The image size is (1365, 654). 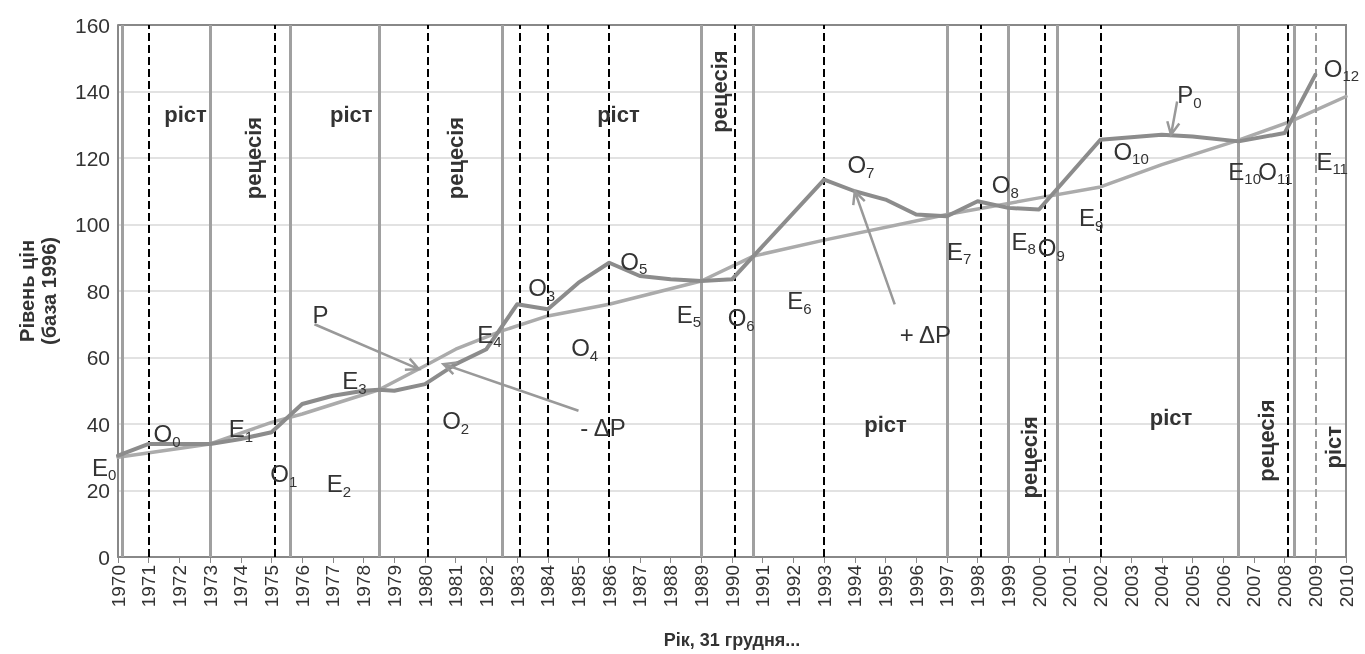 What do you see at coordinates (1192, 586) in the screenshot?
I see `x-tick-label: 2005` at bounding box center [1192, 586].